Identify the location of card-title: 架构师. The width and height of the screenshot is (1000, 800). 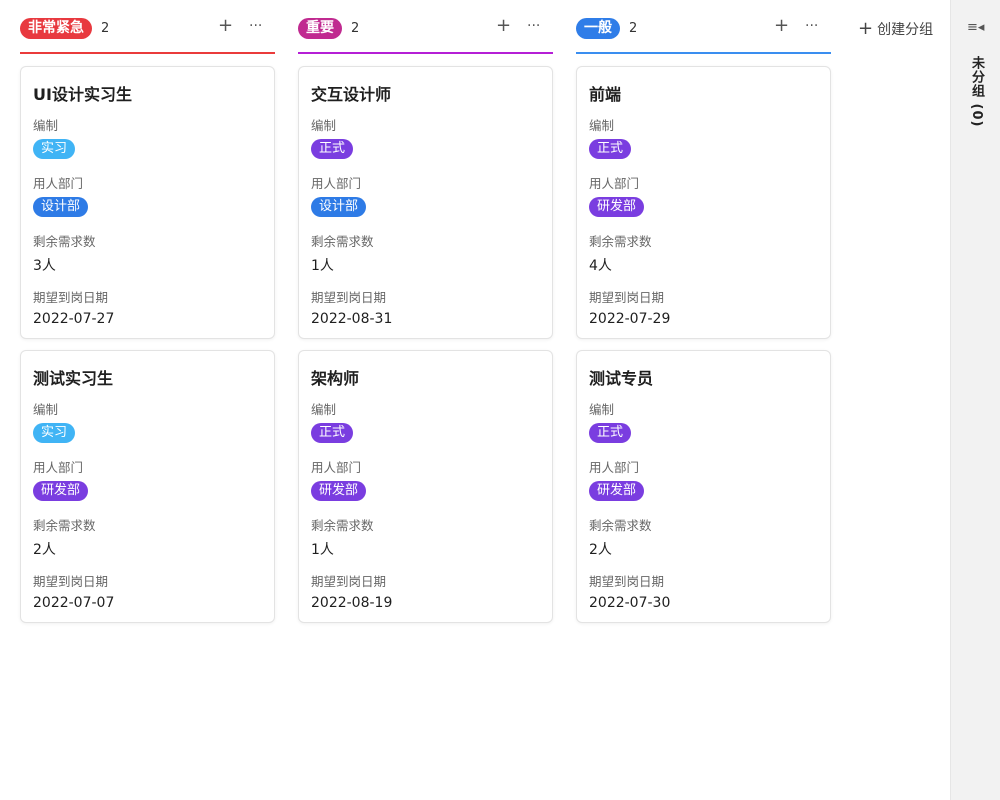
(335, 378).